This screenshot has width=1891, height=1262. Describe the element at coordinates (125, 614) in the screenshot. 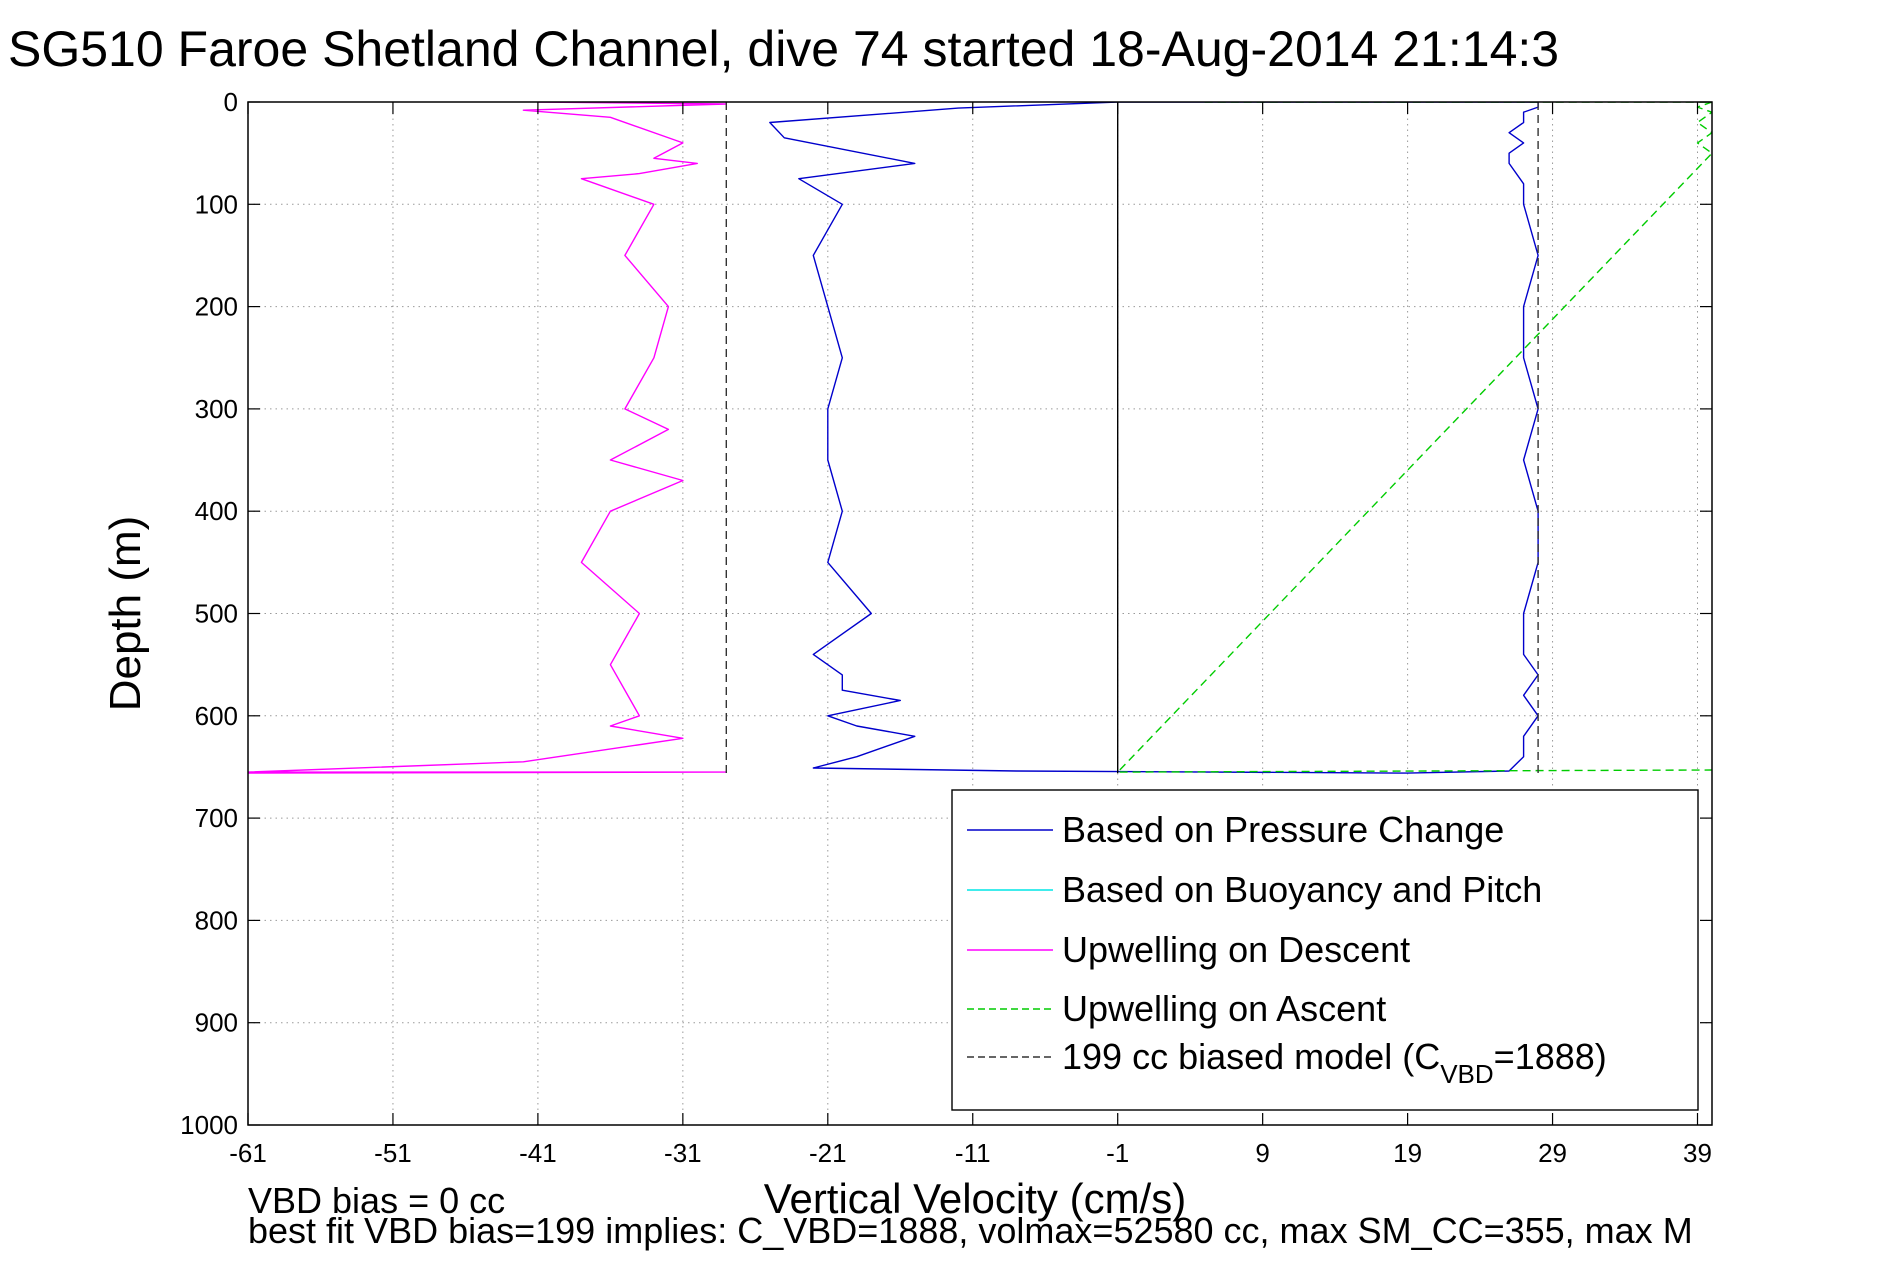

I see `y-axis-label: Depth (m)` at that location.